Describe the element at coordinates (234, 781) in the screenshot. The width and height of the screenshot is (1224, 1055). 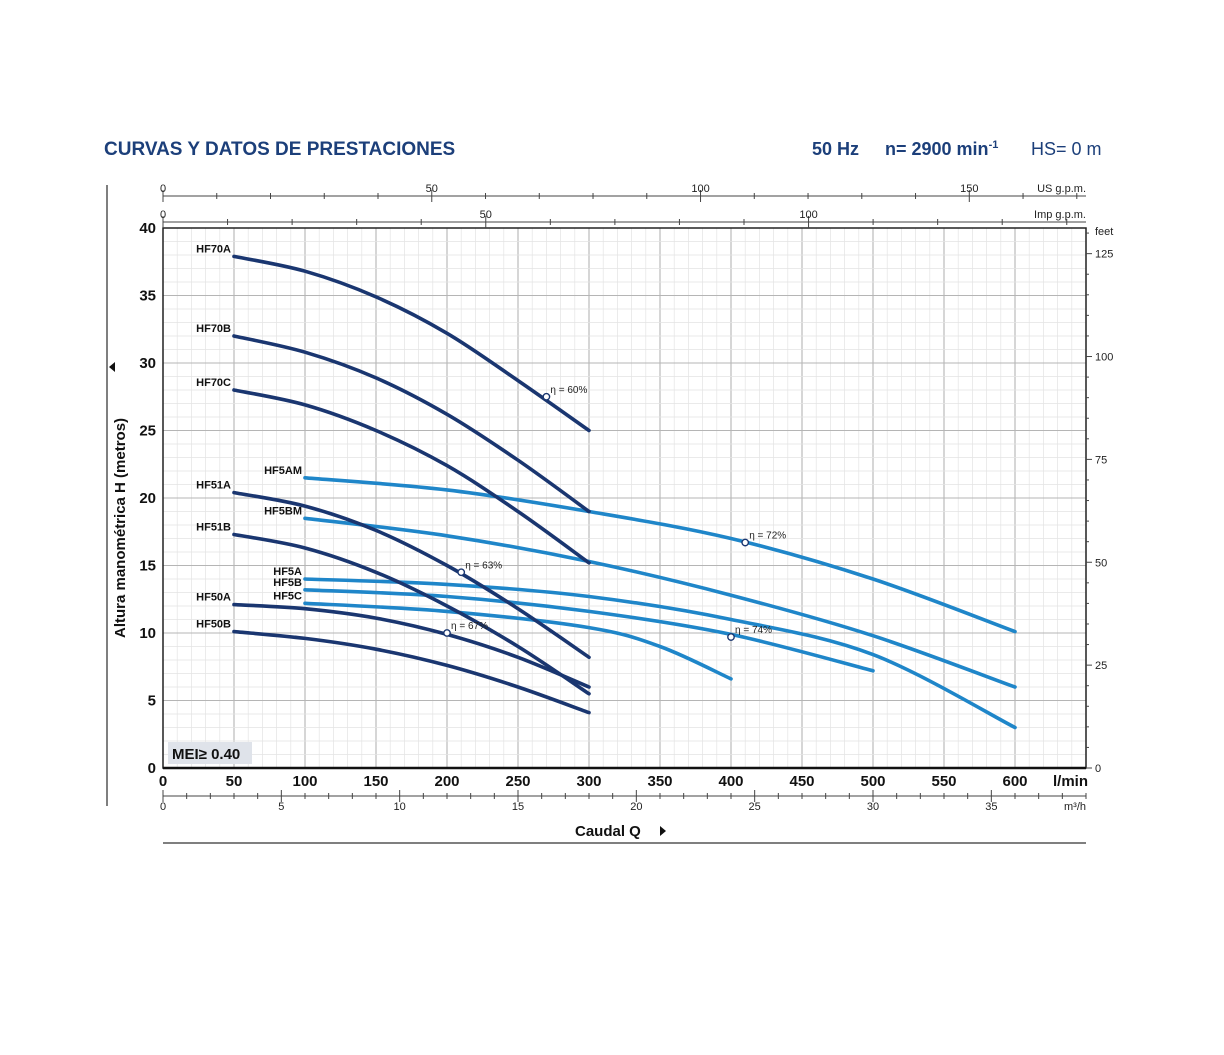
I see `x-tick-label: 50` at that location.